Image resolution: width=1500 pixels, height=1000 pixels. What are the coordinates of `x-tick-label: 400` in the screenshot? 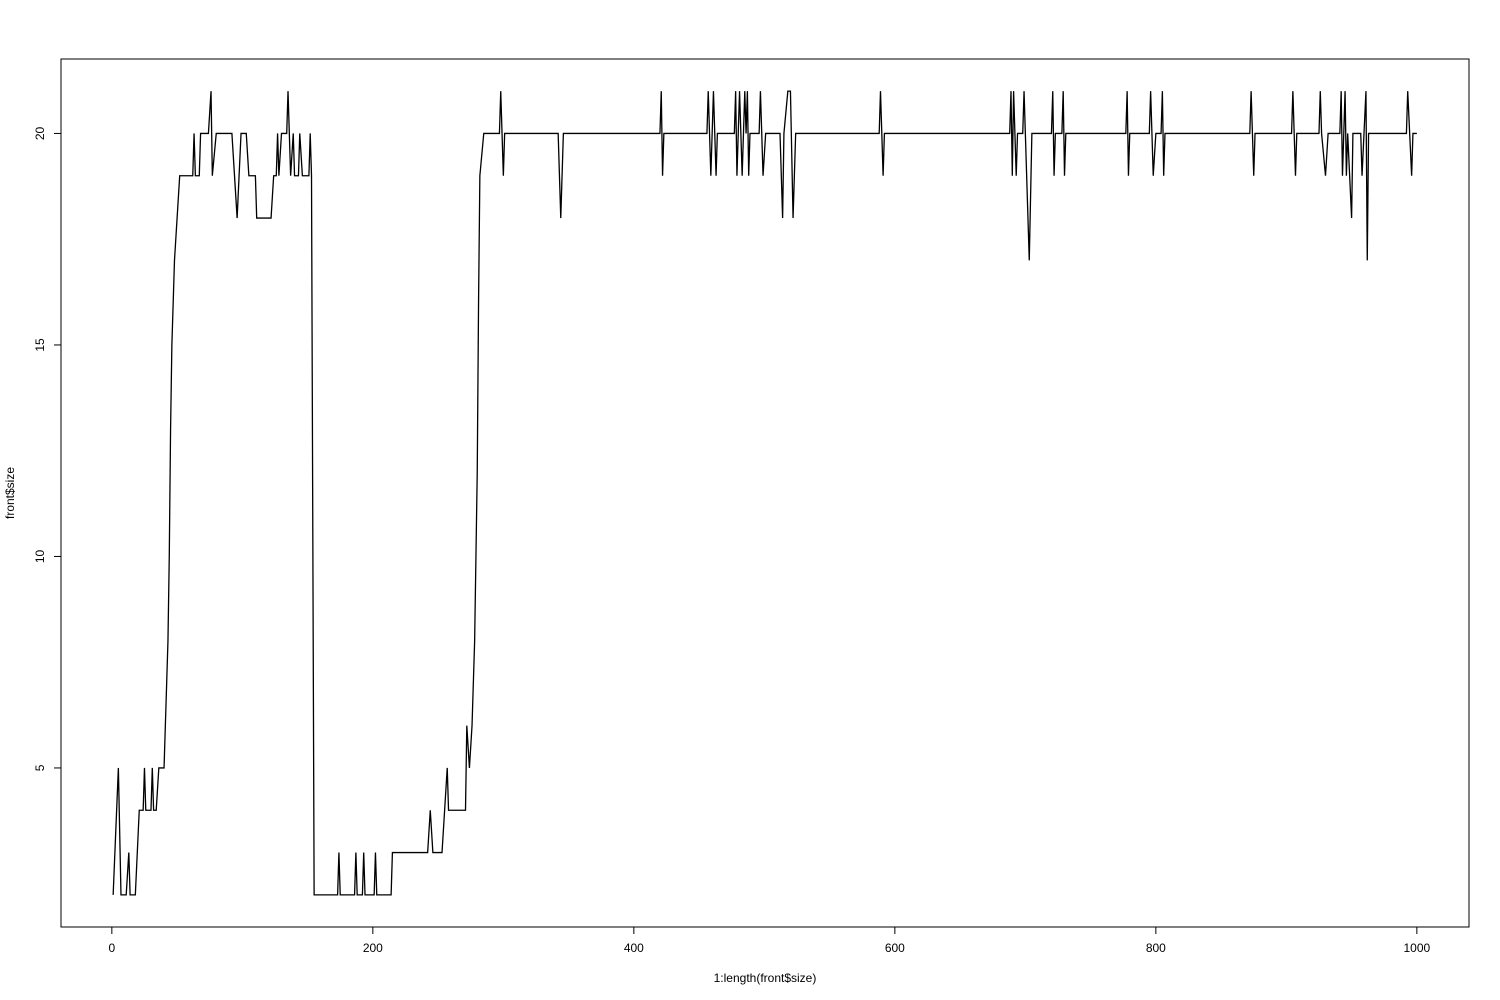 It's located at (634, 948).